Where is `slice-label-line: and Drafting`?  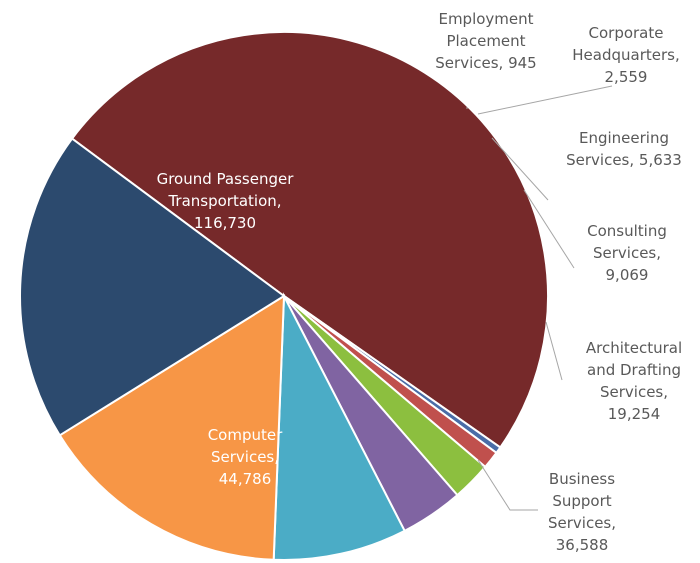 slice-label-line: and Drafting is located at coordinates (634, 370).